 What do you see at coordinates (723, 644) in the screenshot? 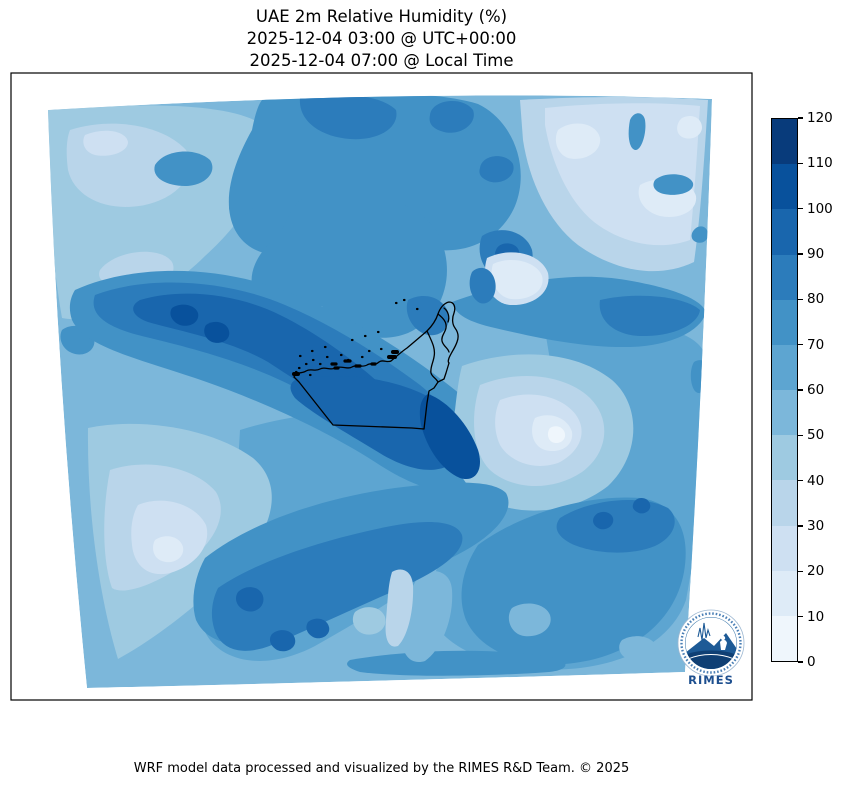
I see `logo-person-body` at bounding box center [723, 644].